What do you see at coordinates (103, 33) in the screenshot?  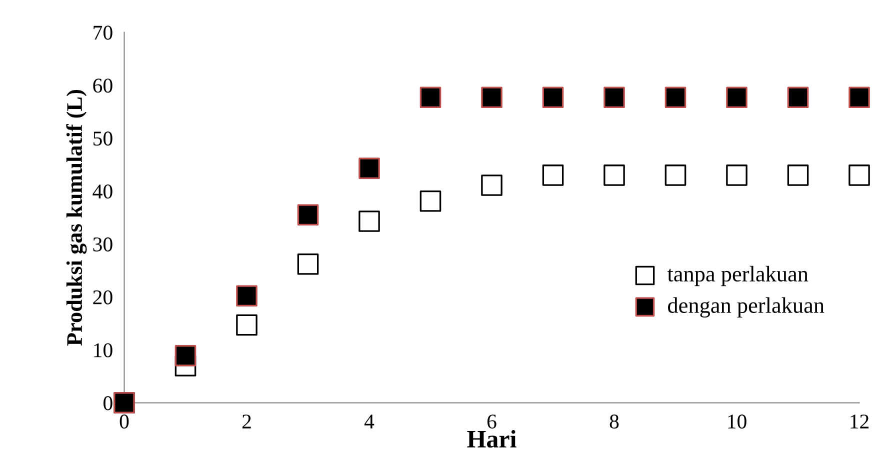 I see `y-tick-label: 70` at bounding box center [103, 33].